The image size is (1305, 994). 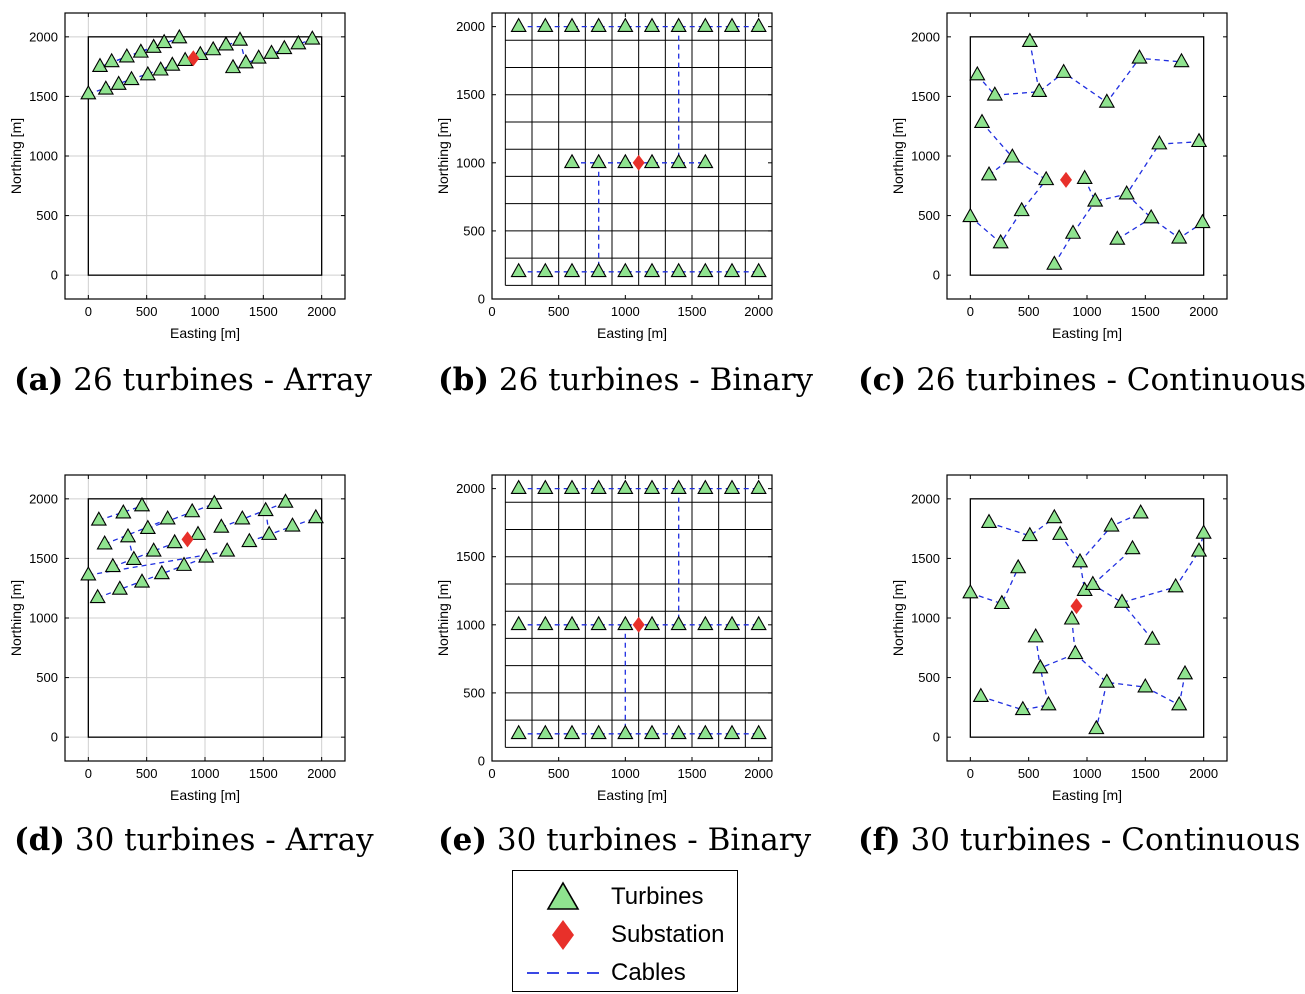 I want to click on legend: Turbines Substation Cables, so click(x=625, y=931).